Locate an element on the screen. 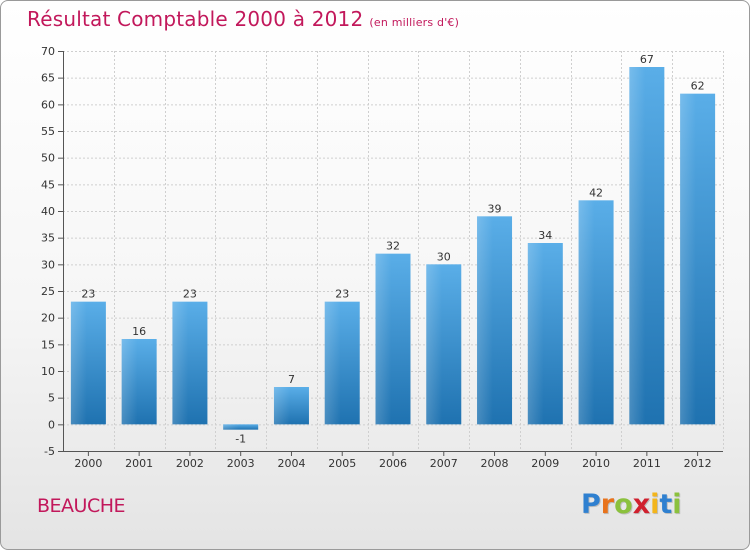  chart-title-text: Résultat Comptable 2000 à 2012 is located at coordinates (195, 19).